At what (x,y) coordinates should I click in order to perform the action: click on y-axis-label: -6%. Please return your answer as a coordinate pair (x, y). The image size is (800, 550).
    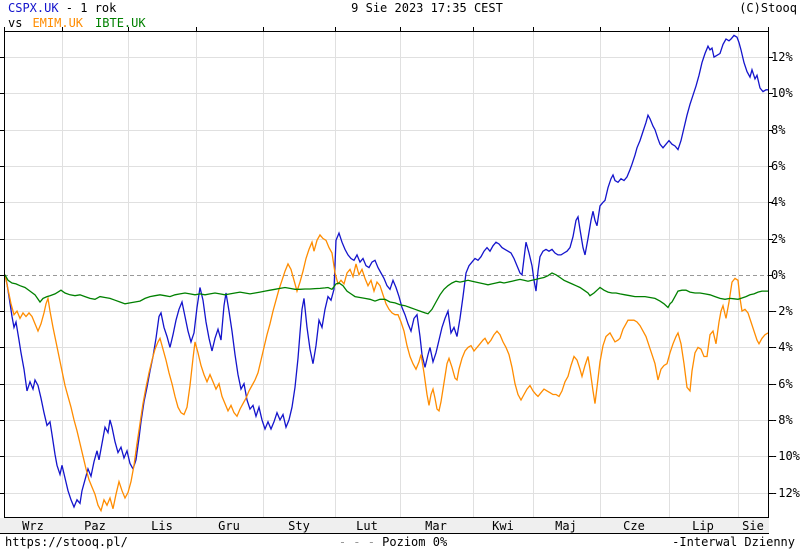
    Looking at the image, I should click on (782, 384).